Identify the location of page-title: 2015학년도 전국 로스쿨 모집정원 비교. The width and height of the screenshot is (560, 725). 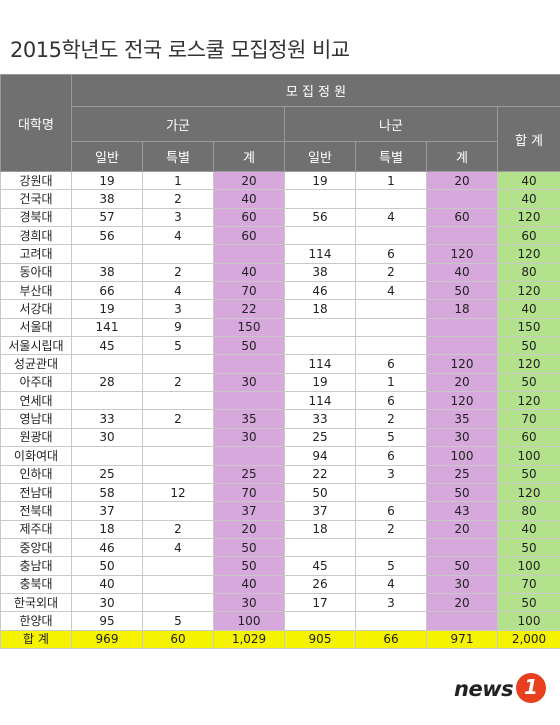
(180, 50).